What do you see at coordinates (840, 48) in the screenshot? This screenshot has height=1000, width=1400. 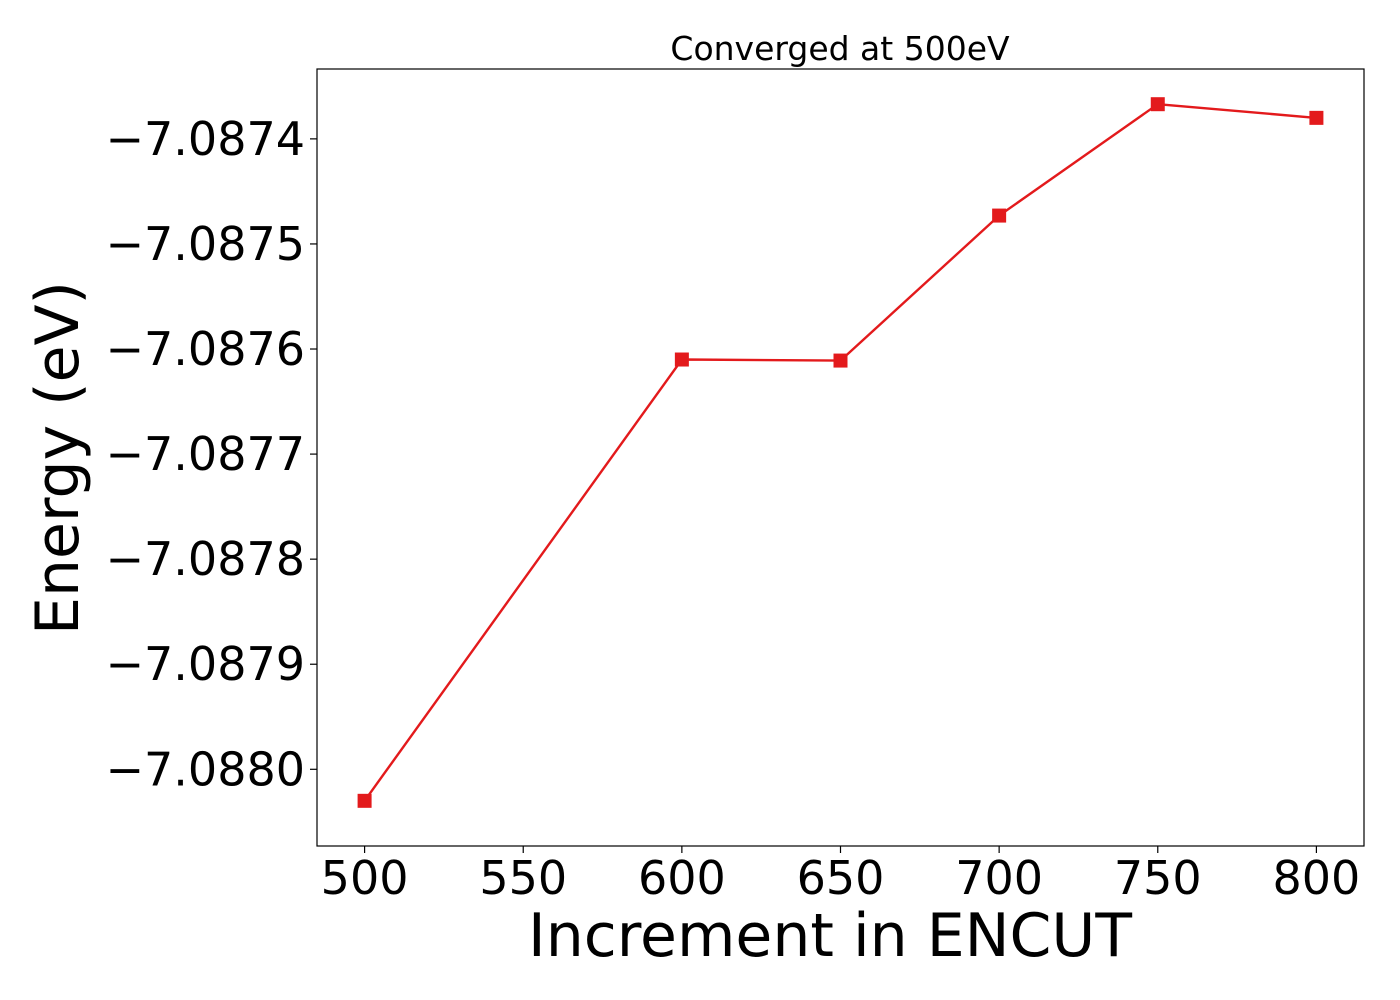 I see `chart-title: Converged at 500eV` at bounding box center [840, 48].